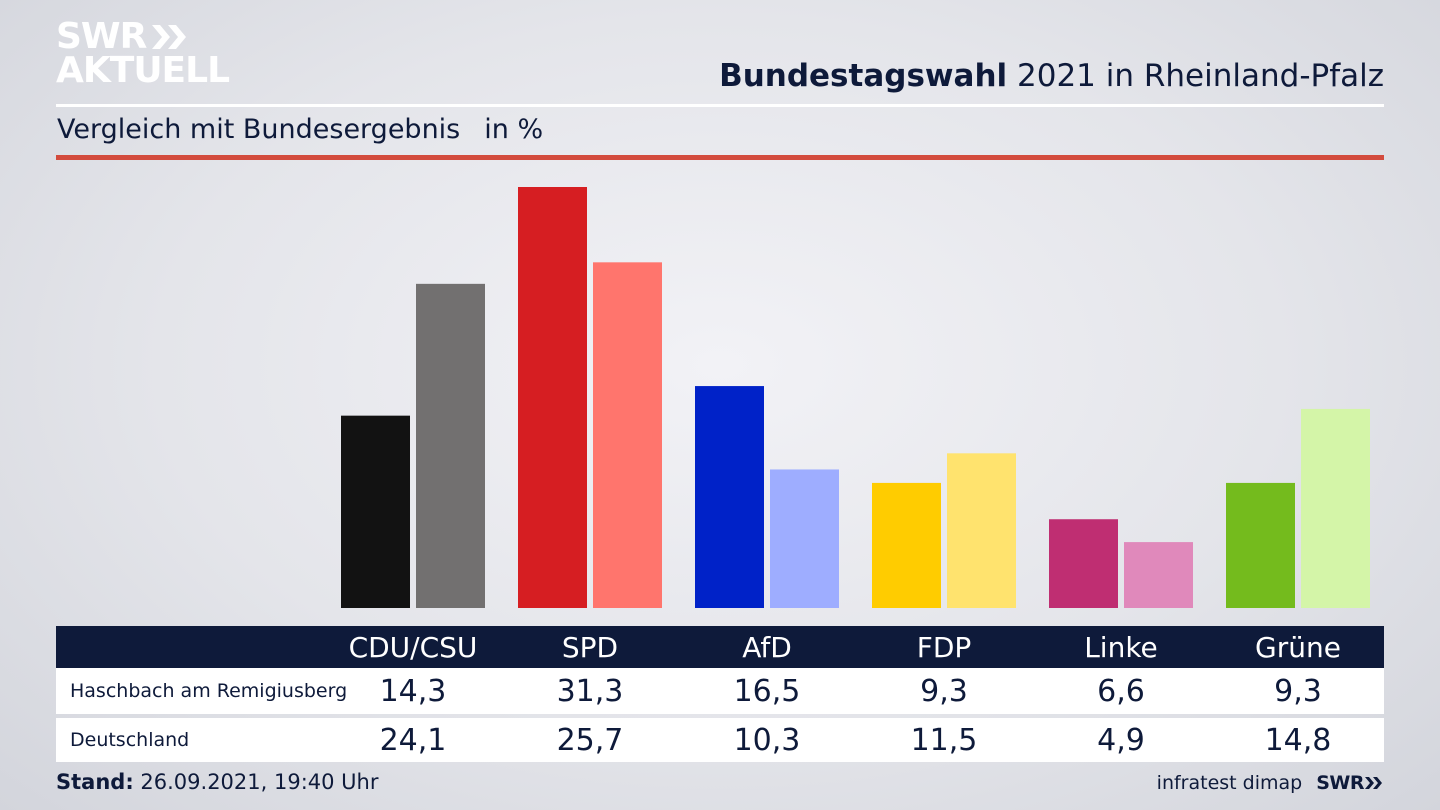 The width and height of the screenshot is (1440, 810). I want to click on table-cell: 14,3, so click(413, 691).